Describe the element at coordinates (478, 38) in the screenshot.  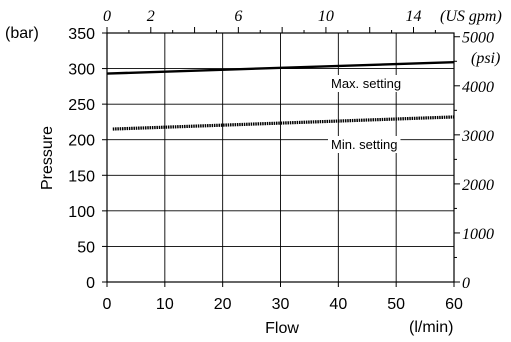
I see `y2-tick-label: 5000` at that location.